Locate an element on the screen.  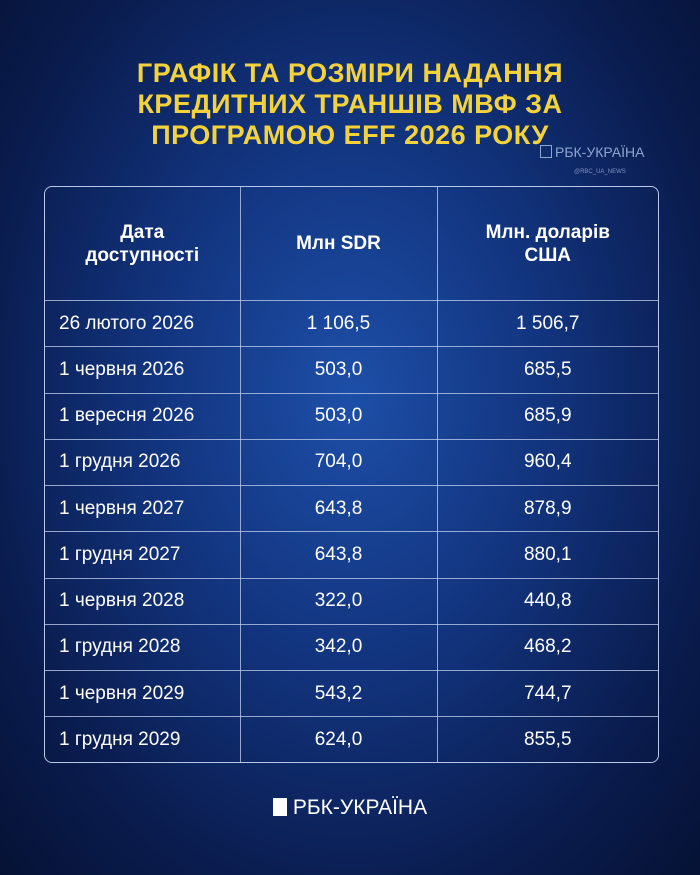
column-header: Дата доступності is located at coordinates (143, 244).